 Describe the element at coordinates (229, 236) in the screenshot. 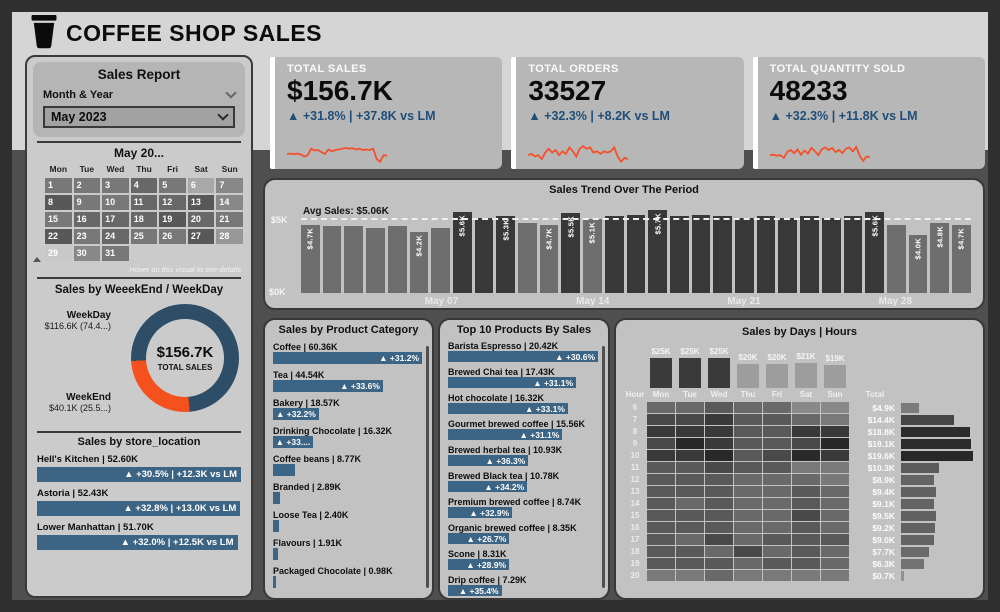

I see `calendar-day: 28` at that location.